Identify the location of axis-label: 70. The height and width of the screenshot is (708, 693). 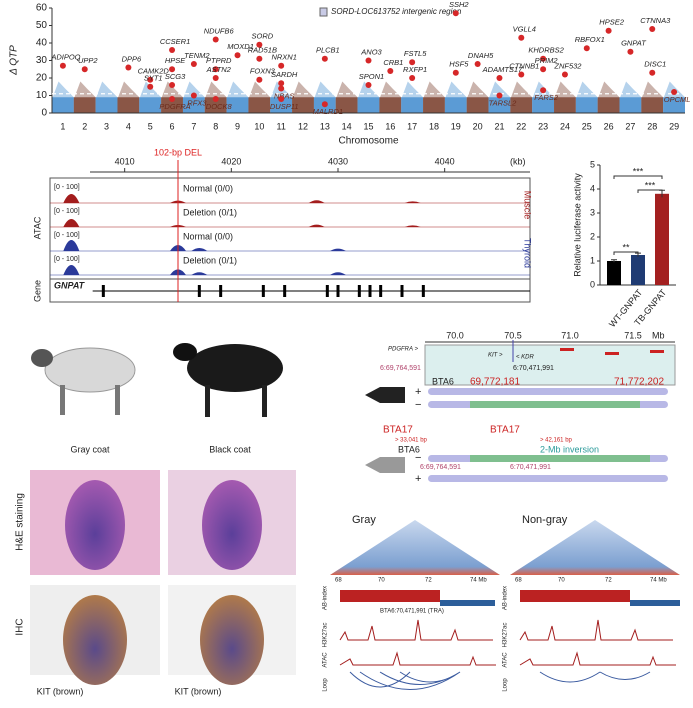
(561, 581).